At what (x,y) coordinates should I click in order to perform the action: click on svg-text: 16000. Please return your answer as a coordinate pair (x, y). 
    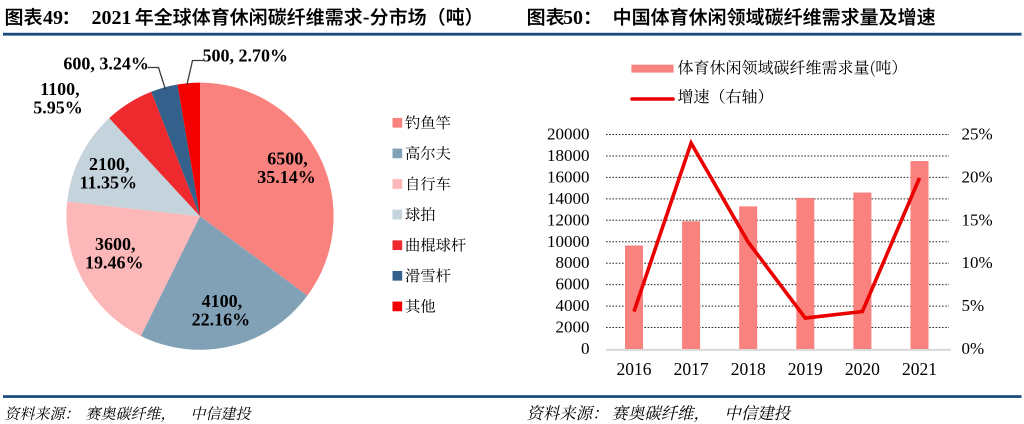
    Looking at the image, I should click on (568, 176).